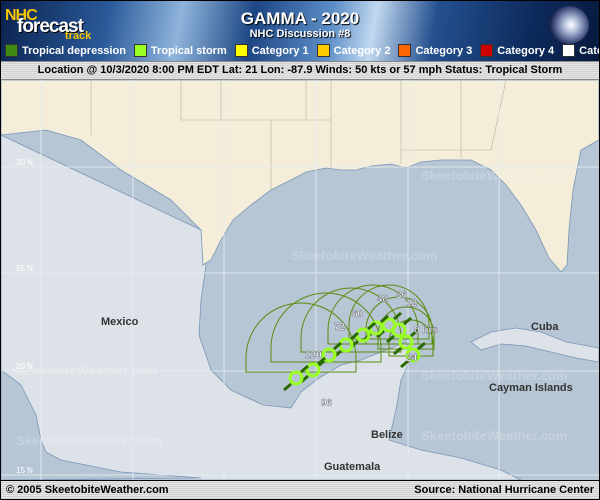  Describe the element at coordinates (531, 388) in the screenshot. I see `label-cayman-islands: Cayman Islands` at that location.